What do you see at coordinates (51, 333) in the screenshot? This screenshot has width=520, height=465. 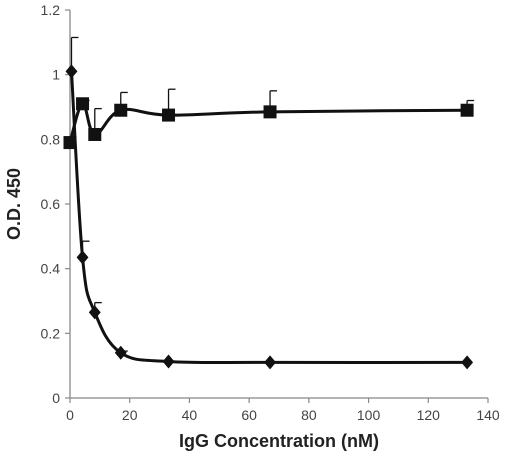 I see `y-tick-label: 0.2` at bounding box center [51, 333].